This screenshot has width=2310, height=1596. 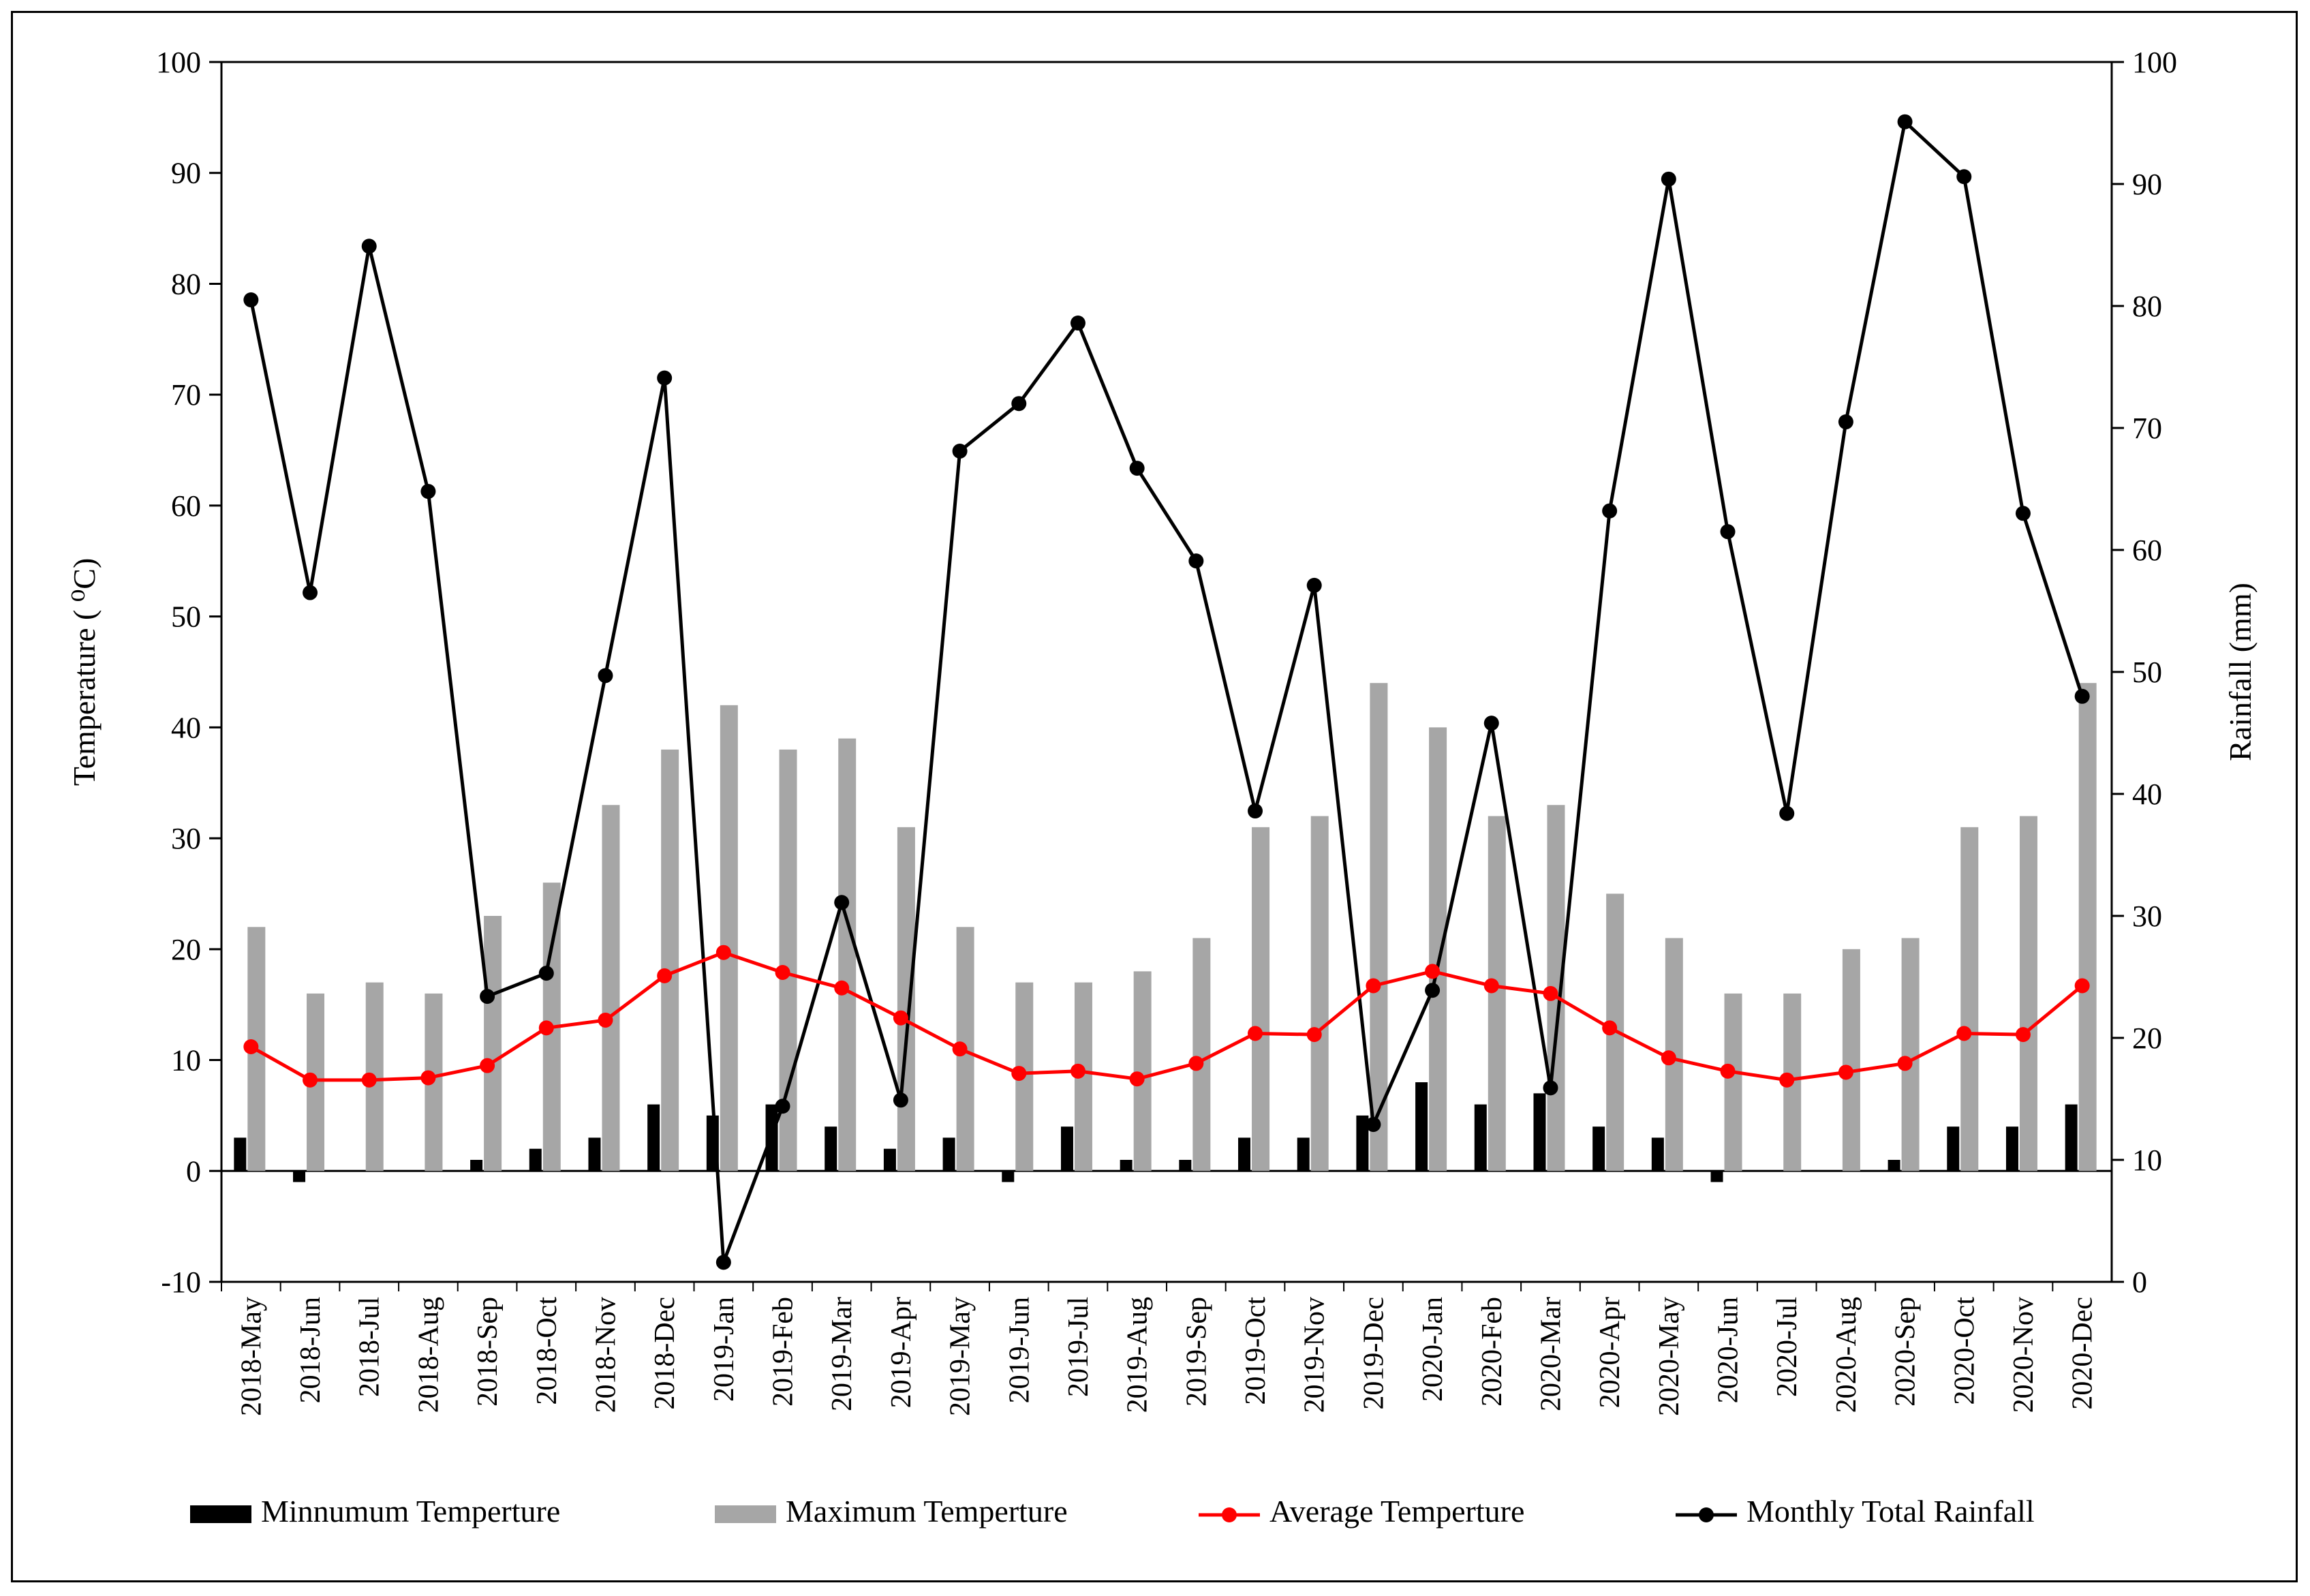 I want to click on x-category-label: 2019-Jun, so click(x=1019, y=1350).